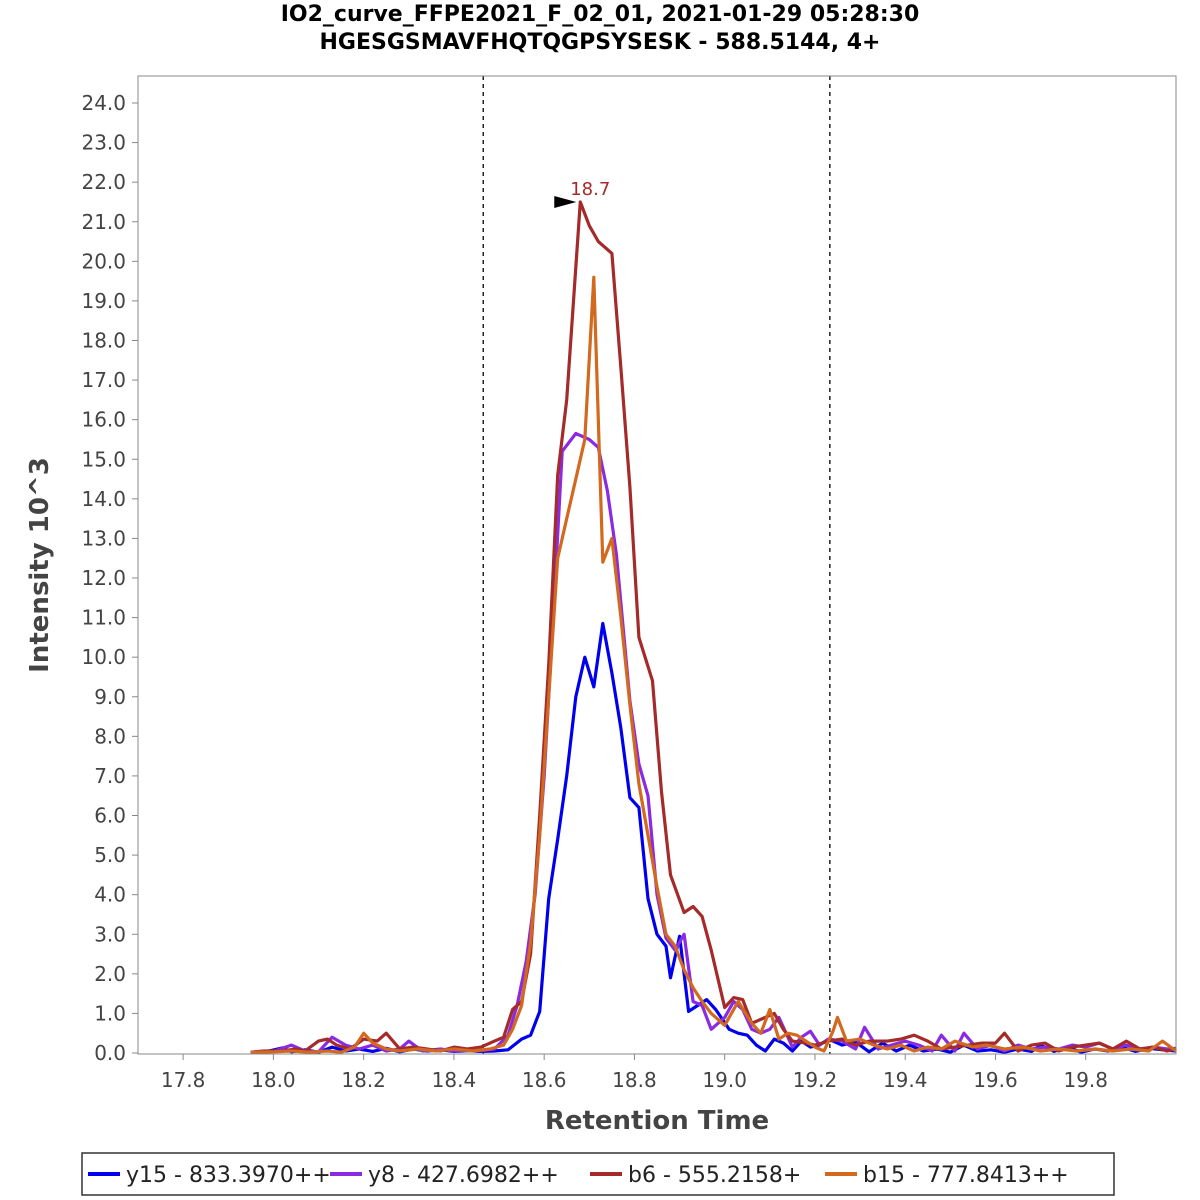 The height and width of the screenshot is (1200, 1200). Describe the element at coordinates (103, 261) in the screenshot. I see `y-tick-label: 20.0` at that location.